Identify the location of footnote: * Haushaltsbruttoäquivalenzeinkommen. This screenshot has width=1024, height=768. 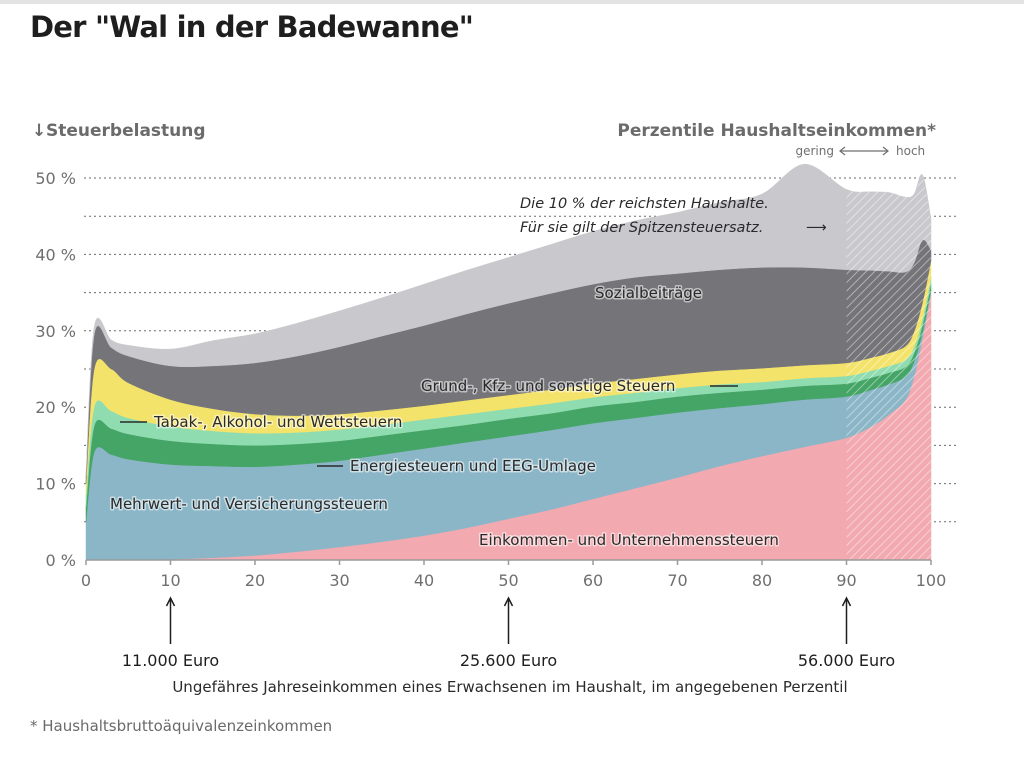
(181, 726).